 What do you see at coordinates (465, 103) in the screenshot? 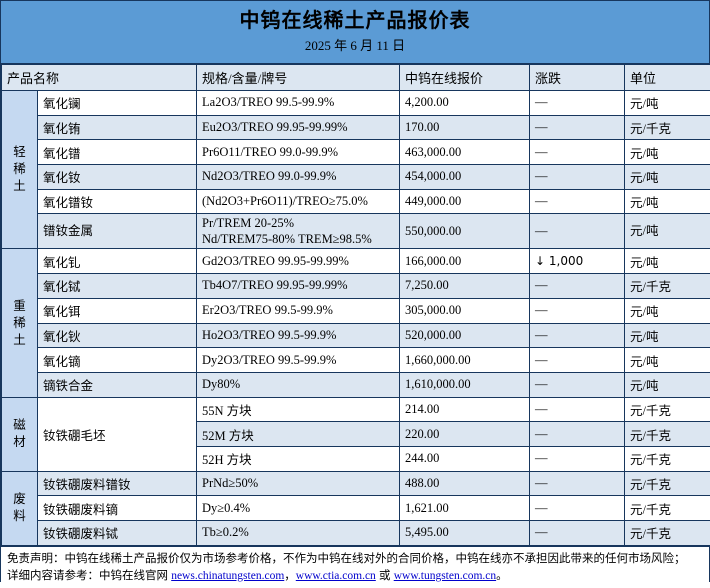
I see `price-cell: 4,200.00` at bounding box center [465, 103].